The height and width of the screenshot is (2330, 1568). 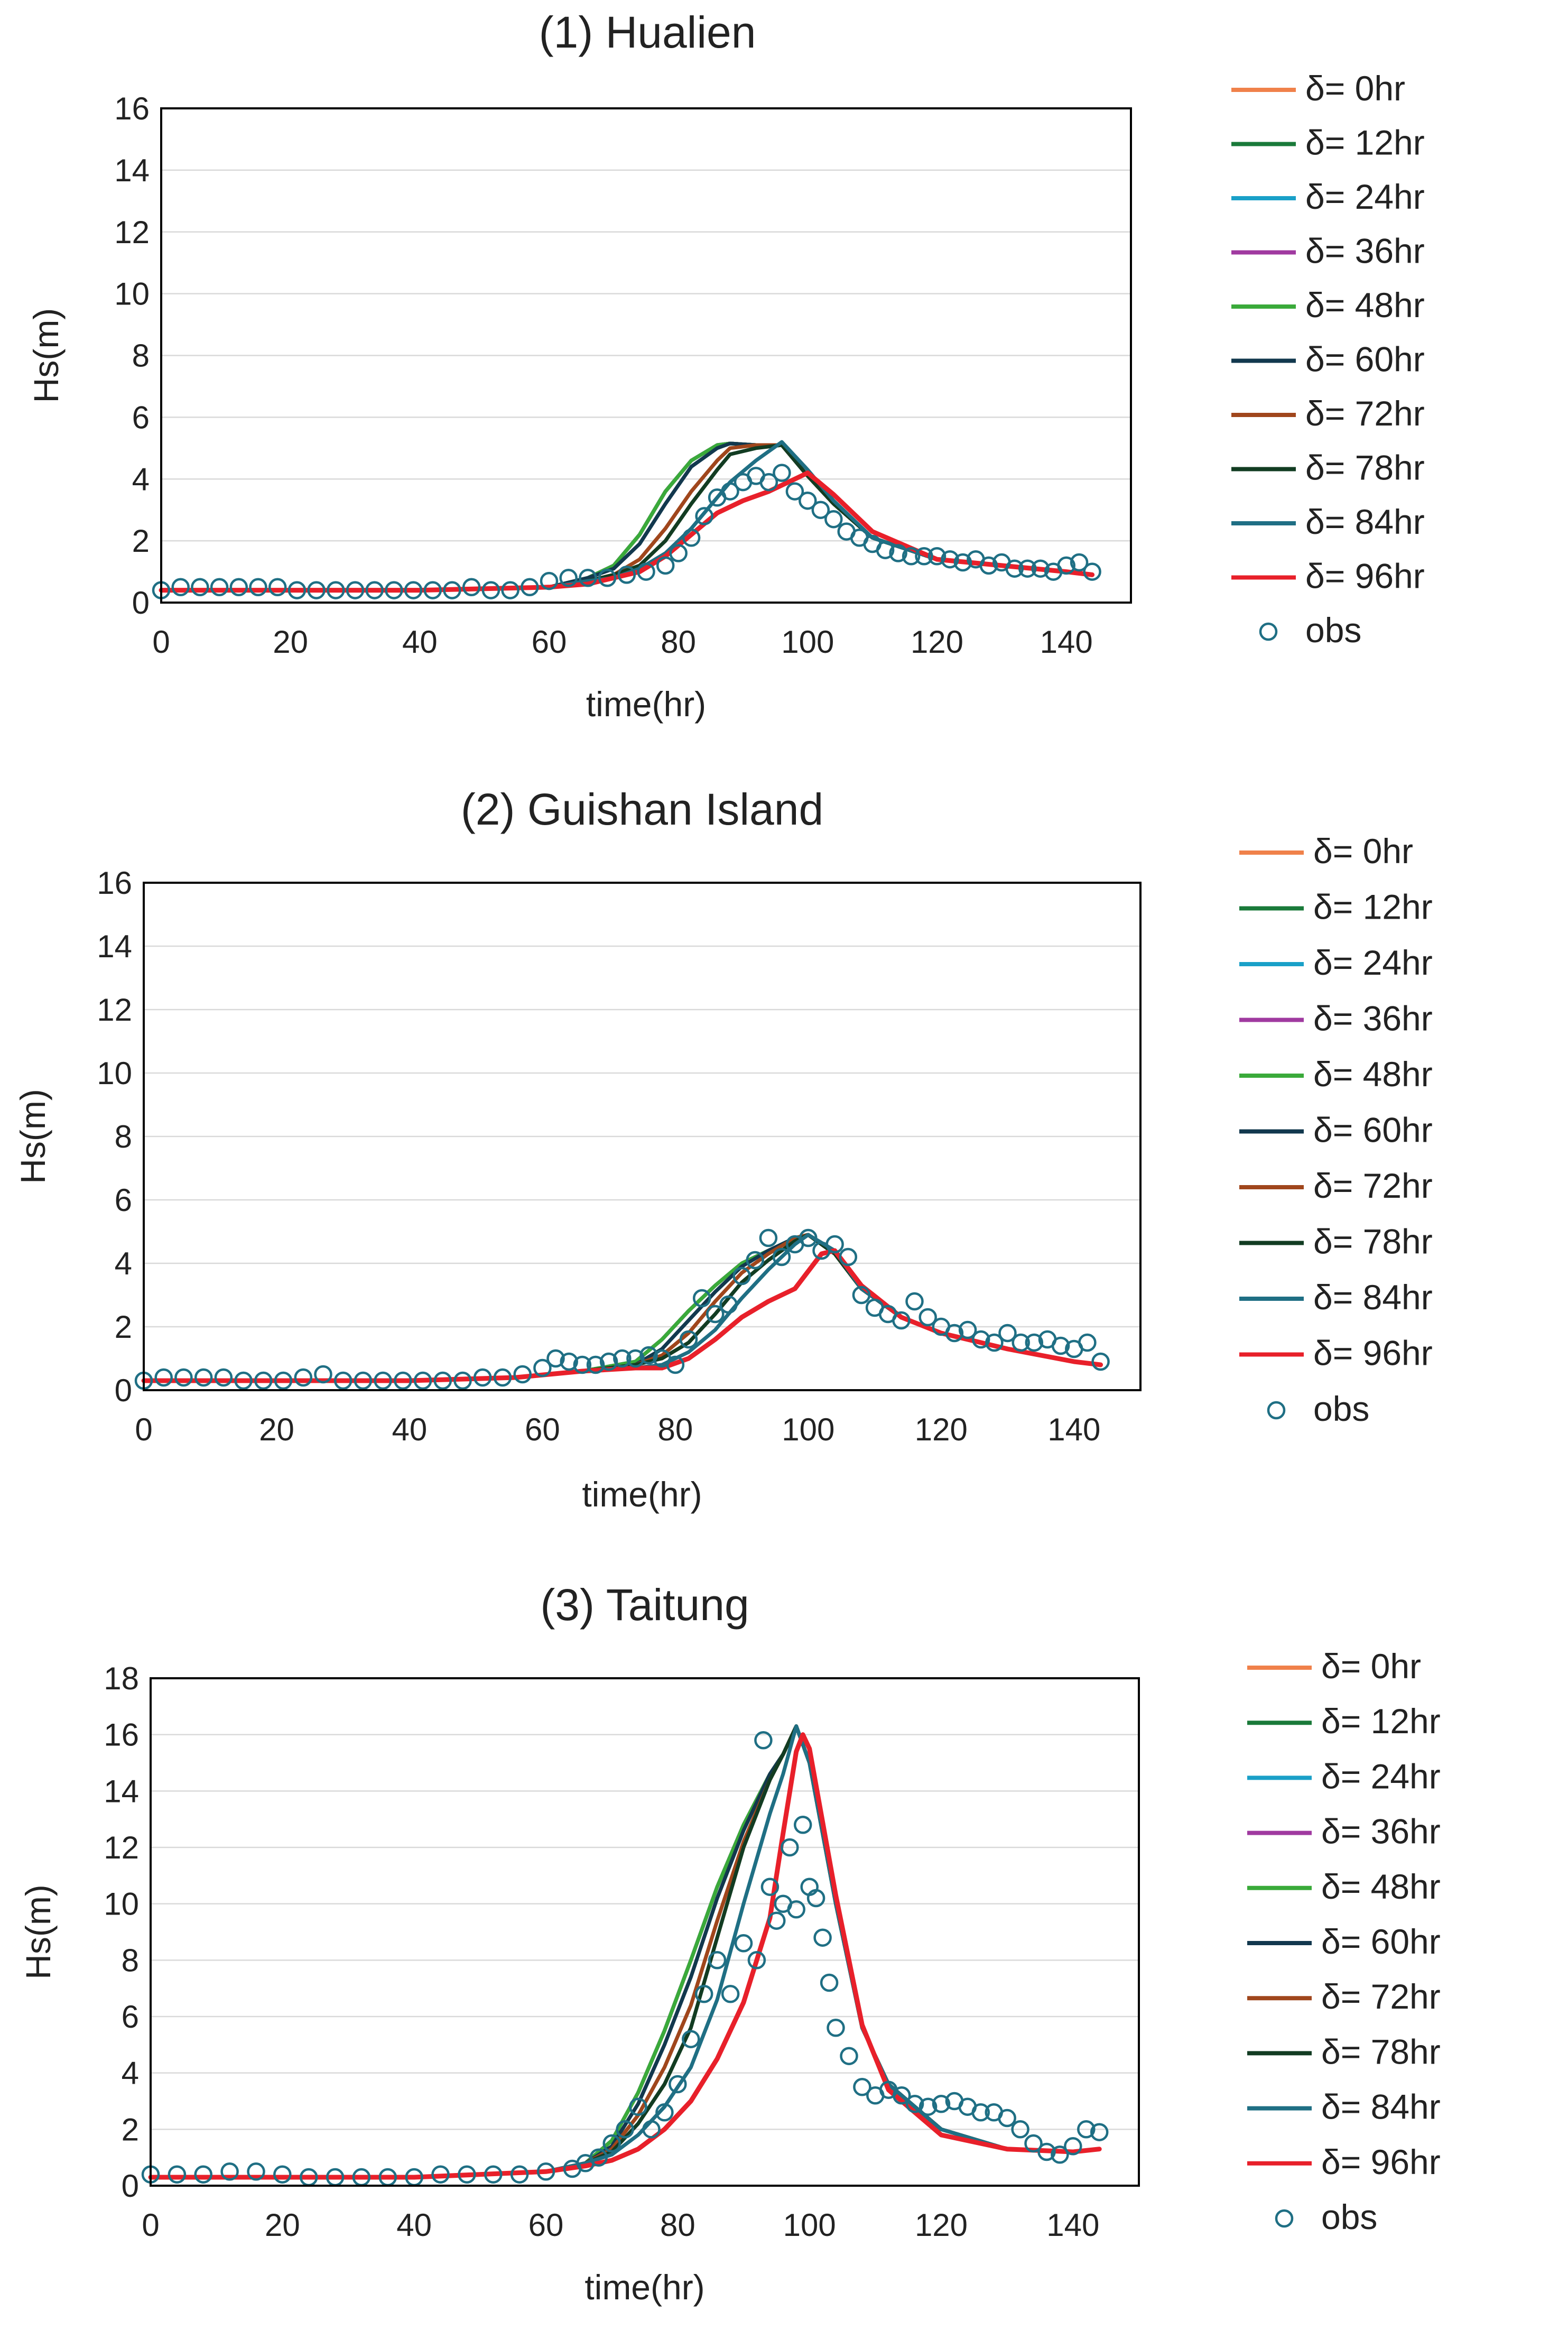 I want to click on y-tick-label: 4, so click(x=130, y=2073).